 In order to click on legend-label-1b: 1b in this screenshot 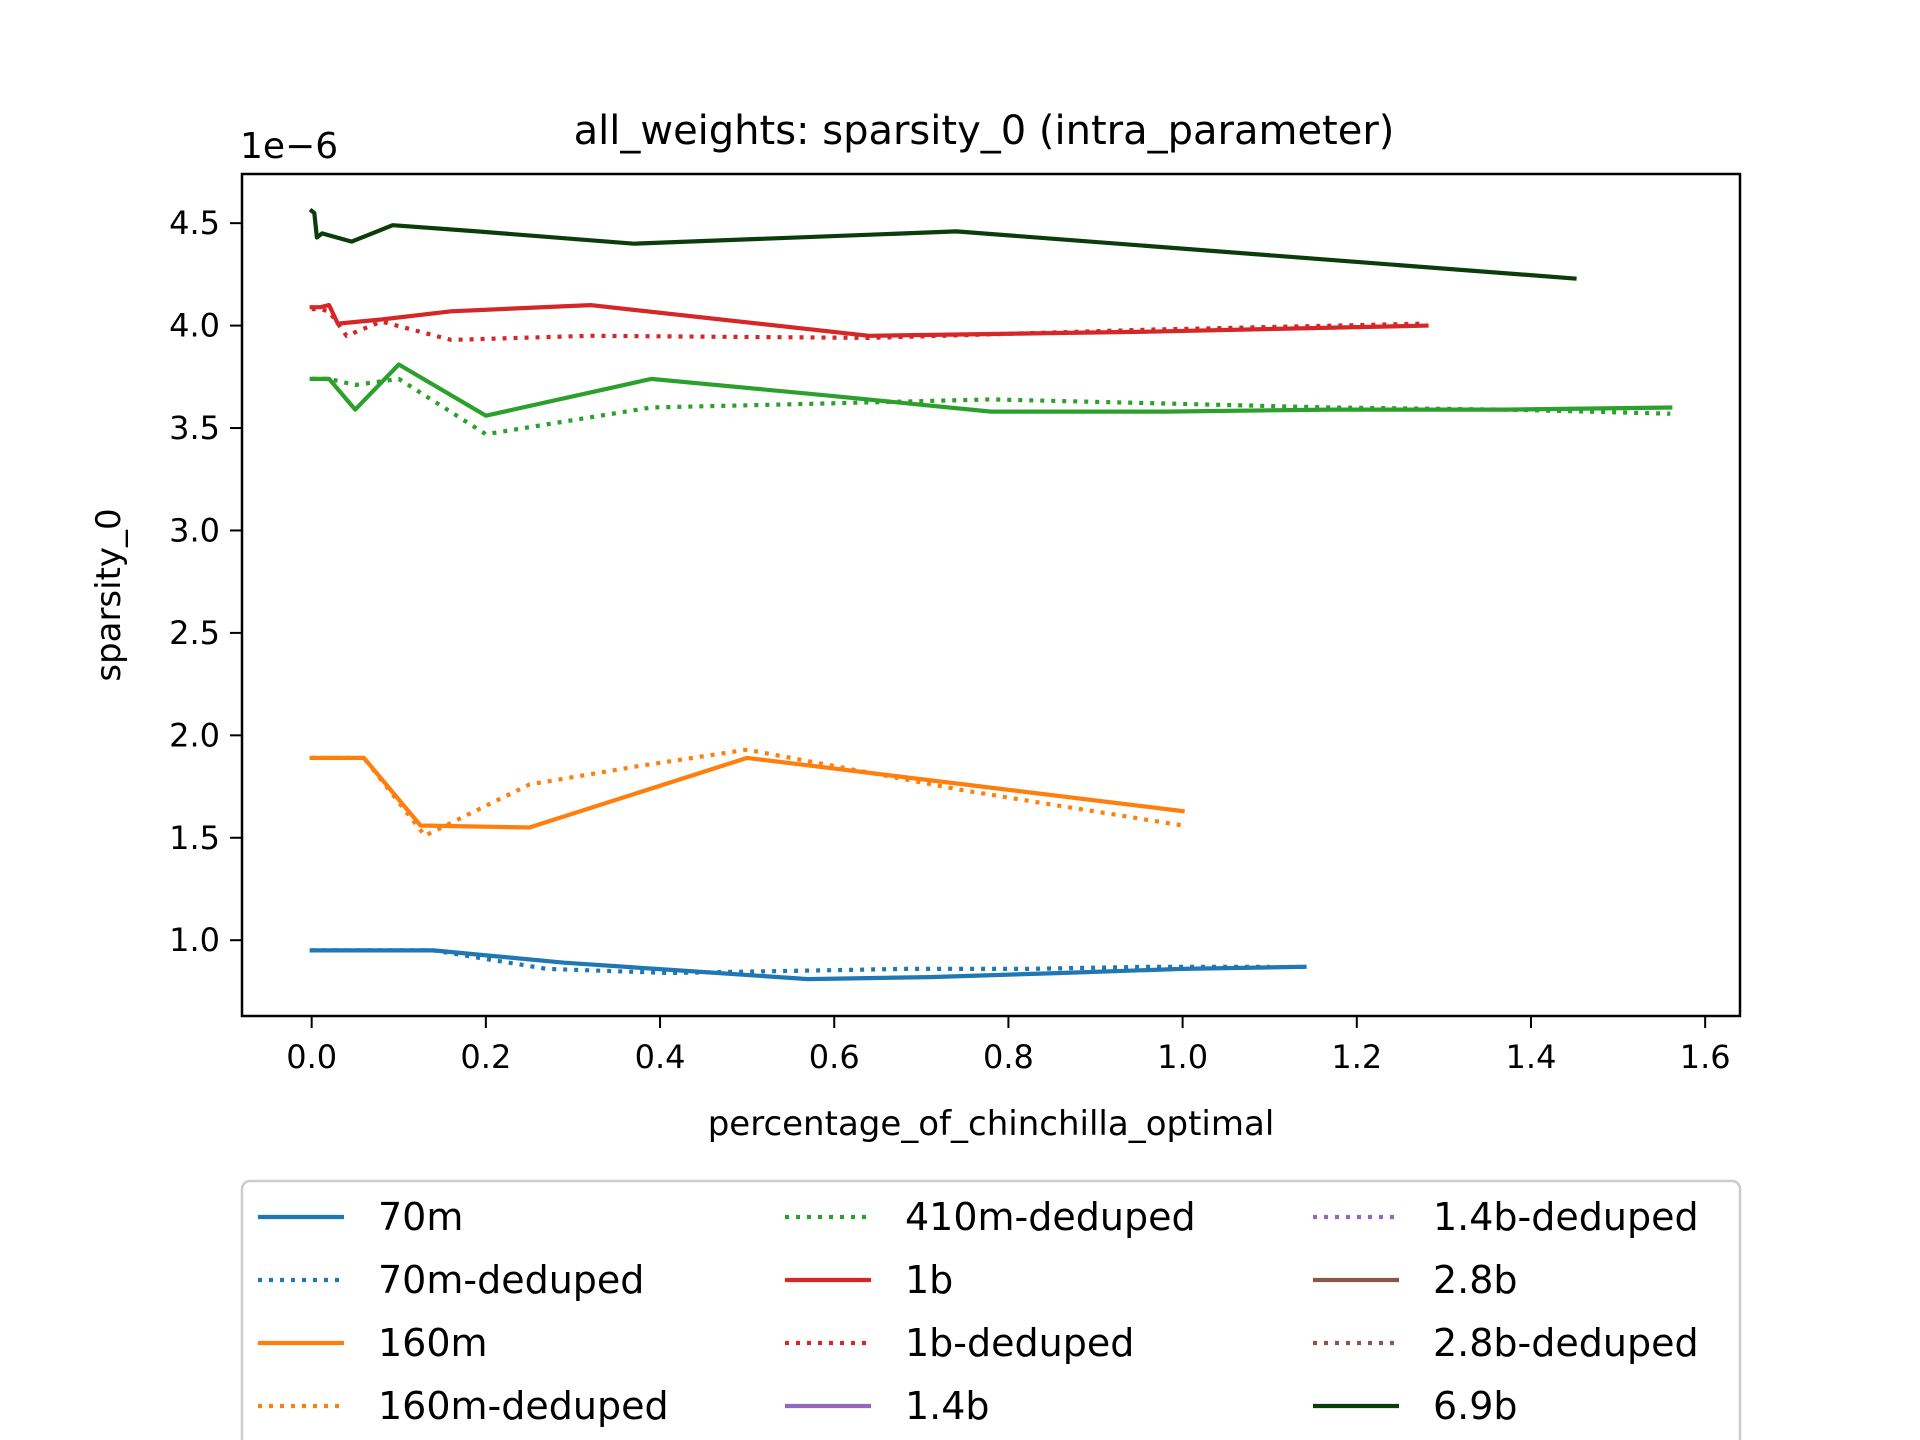, I will do `click(929, 1280)`.